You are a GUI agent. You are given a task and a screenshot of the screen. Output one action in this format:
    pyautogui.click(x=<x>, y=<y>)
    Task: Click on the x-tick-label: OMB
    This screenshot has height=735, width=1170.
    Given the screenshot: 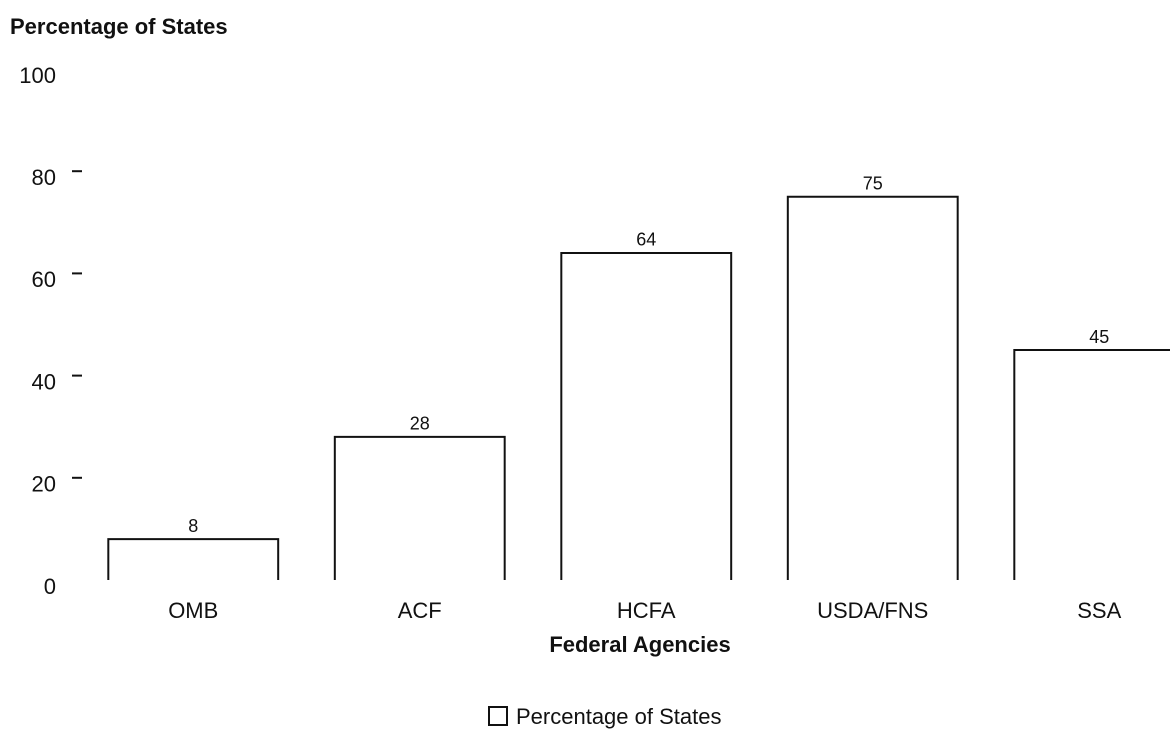 What is the action you would take?
    pyautogui.click(x=193, y=610)
    